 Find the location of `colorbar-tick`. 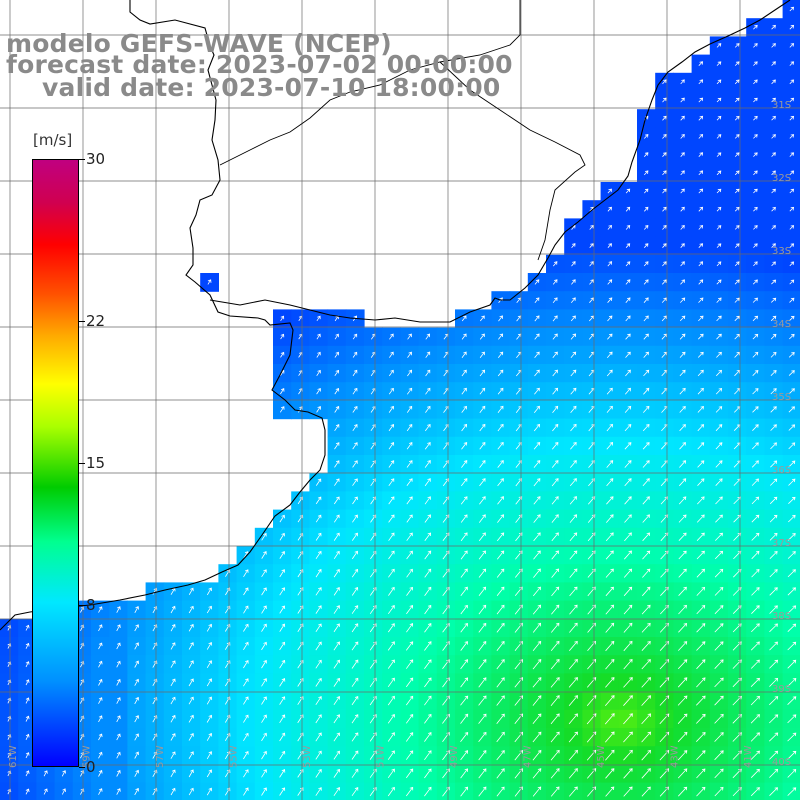

colorbar-tick is located at coordinates (82, 322).